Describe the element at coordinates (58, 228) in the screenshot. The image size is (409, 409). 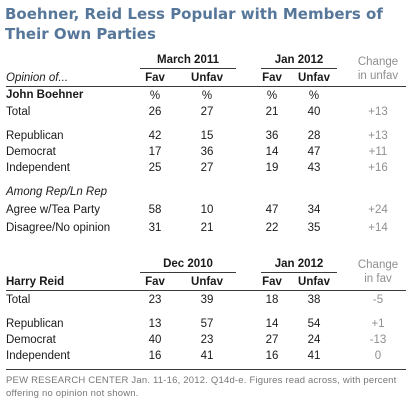
I see `row-label: Disagree/No opinion` at that location.